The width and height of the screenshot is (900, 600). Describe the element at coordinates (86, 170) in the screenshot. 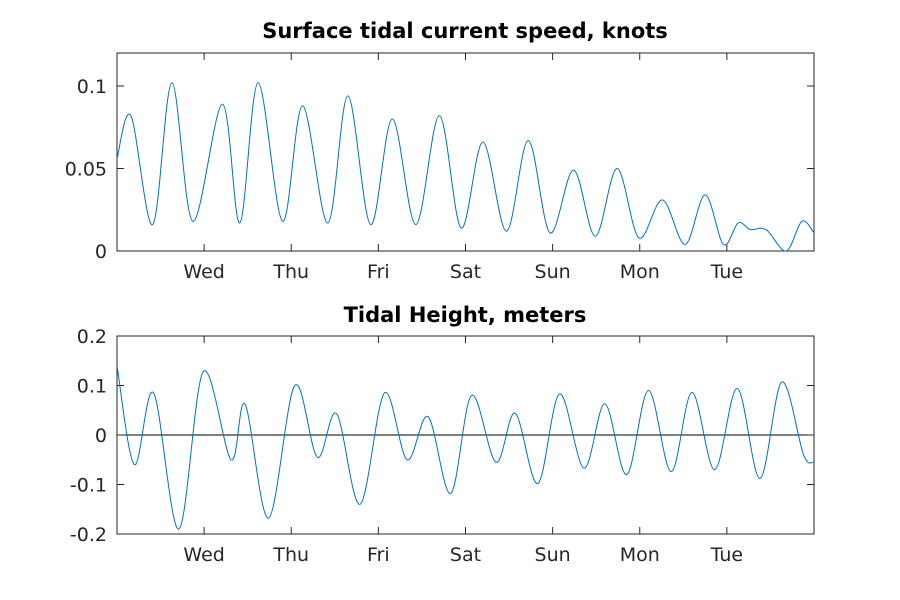

I see `current-speed-ytick-label: 0.05` at that location.